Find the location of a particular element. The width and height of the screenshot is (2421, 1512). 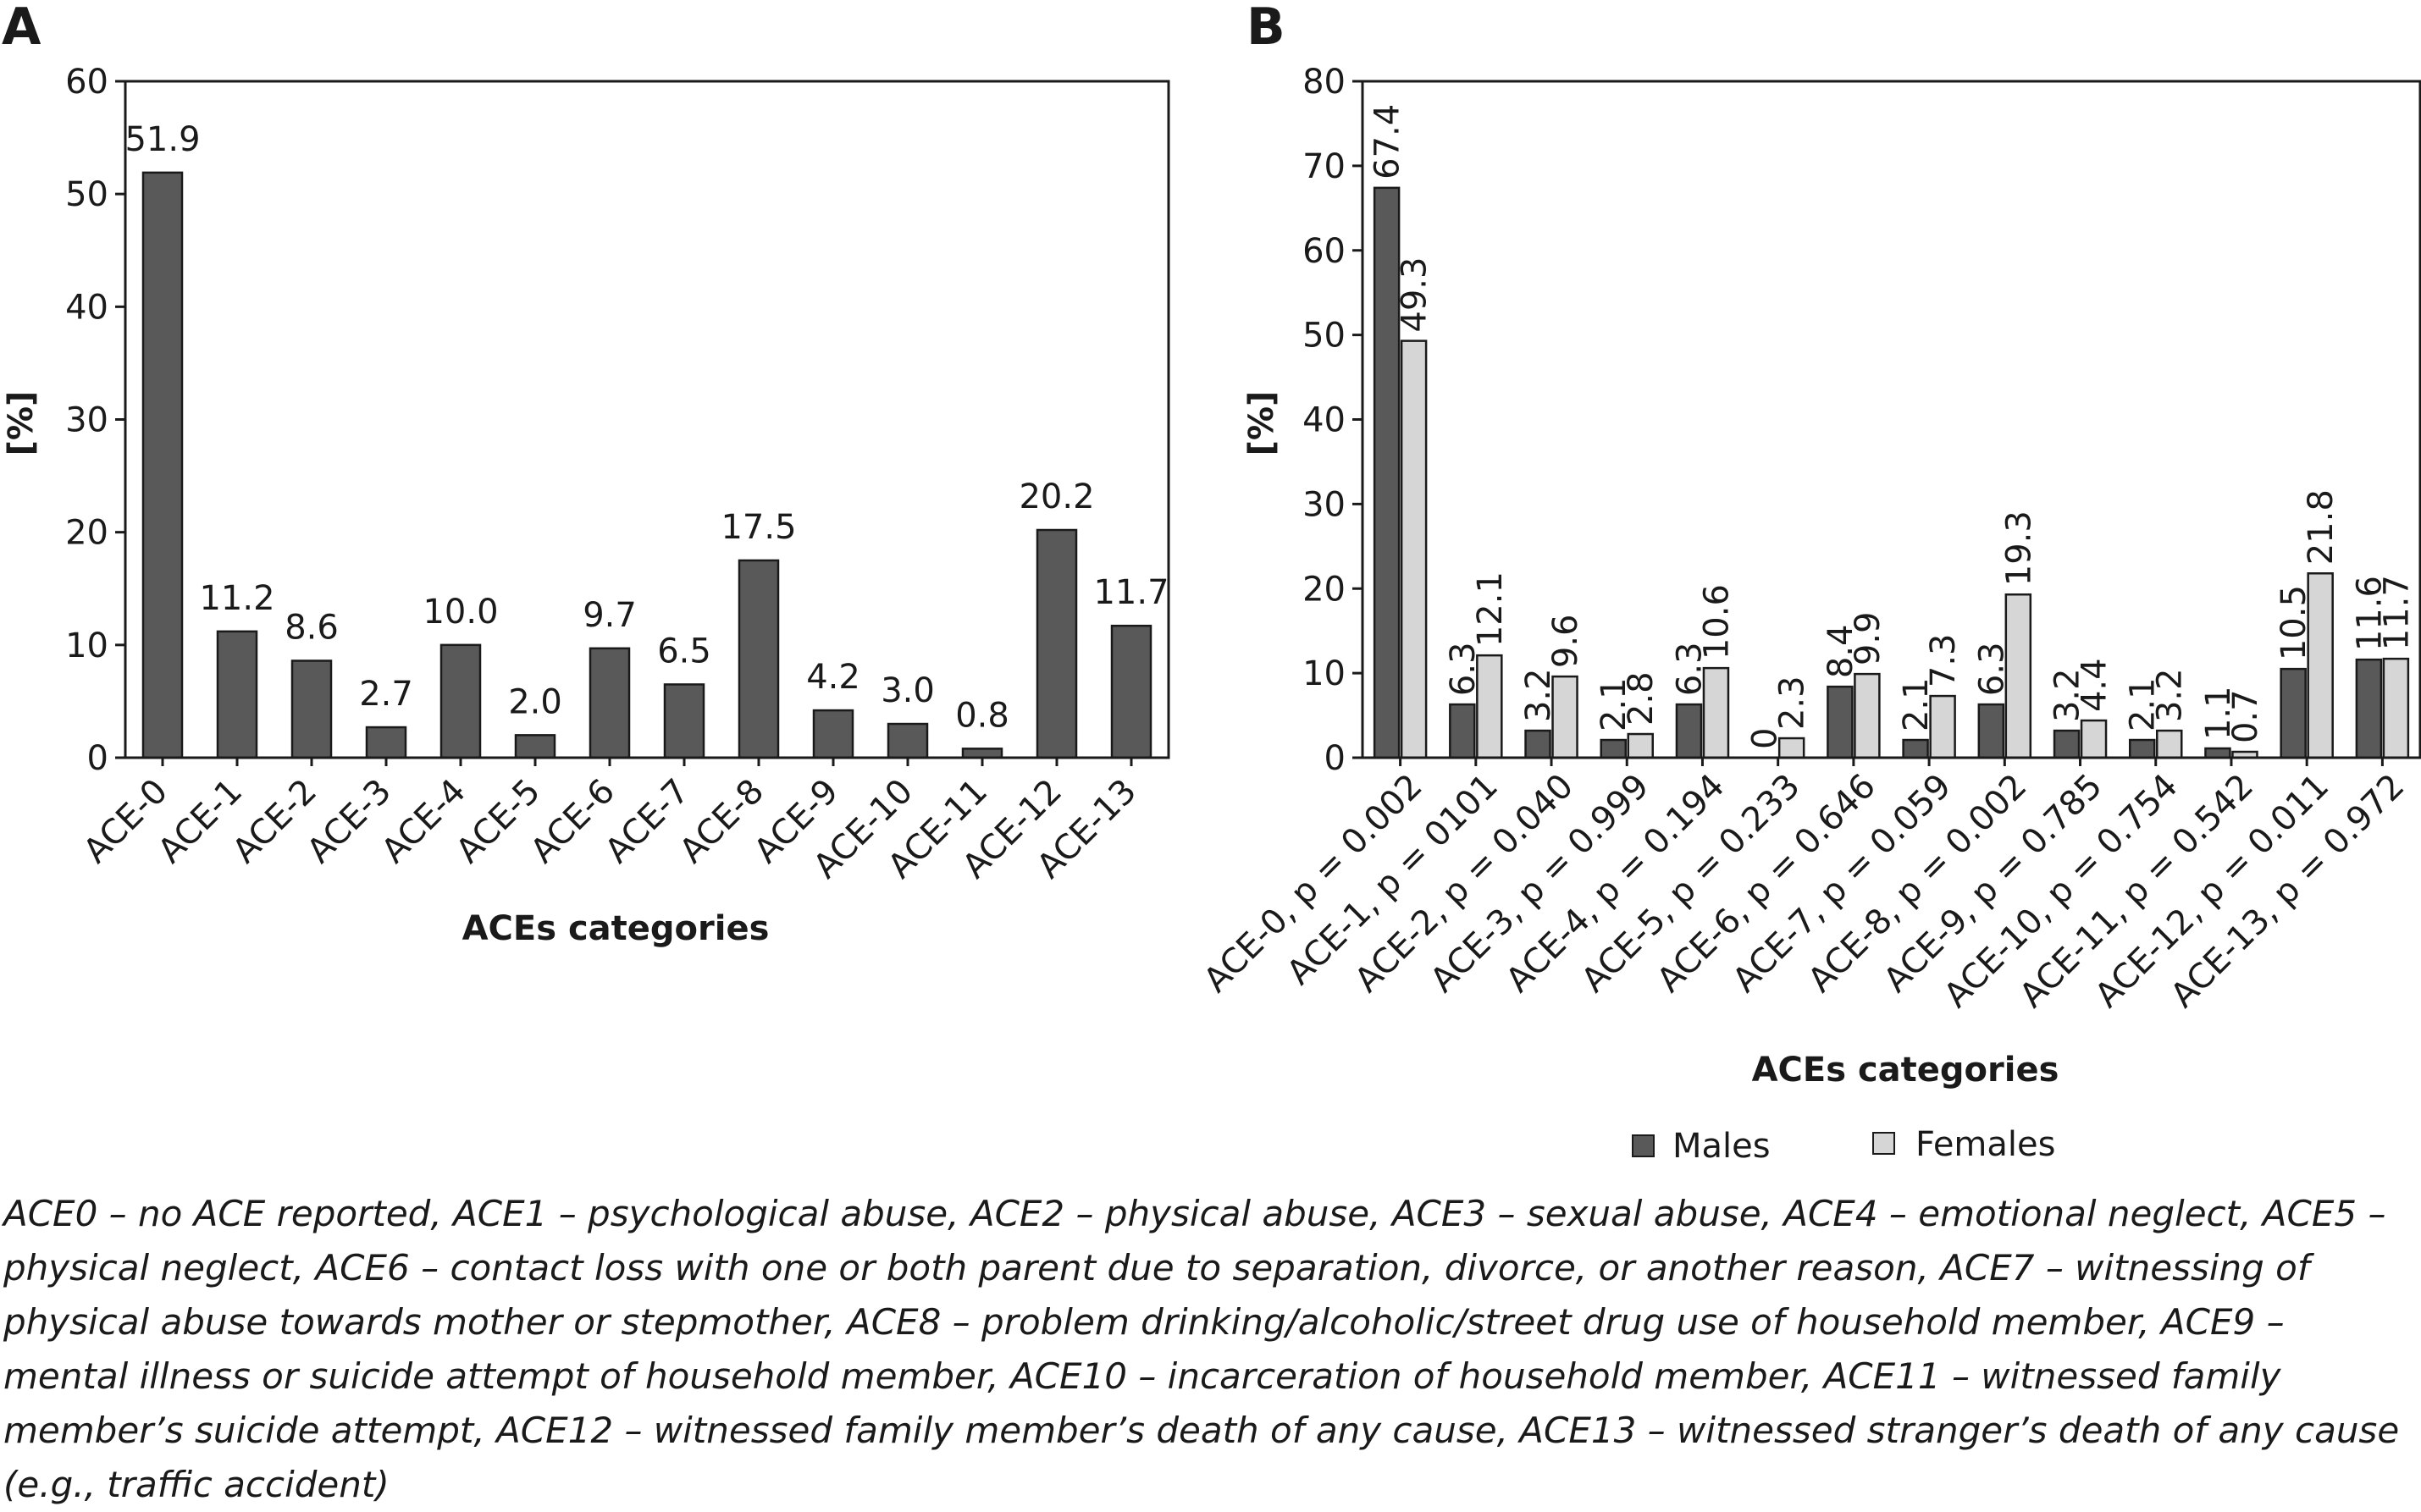

value-label: 7.3 is located at coordinates (1943, 660).